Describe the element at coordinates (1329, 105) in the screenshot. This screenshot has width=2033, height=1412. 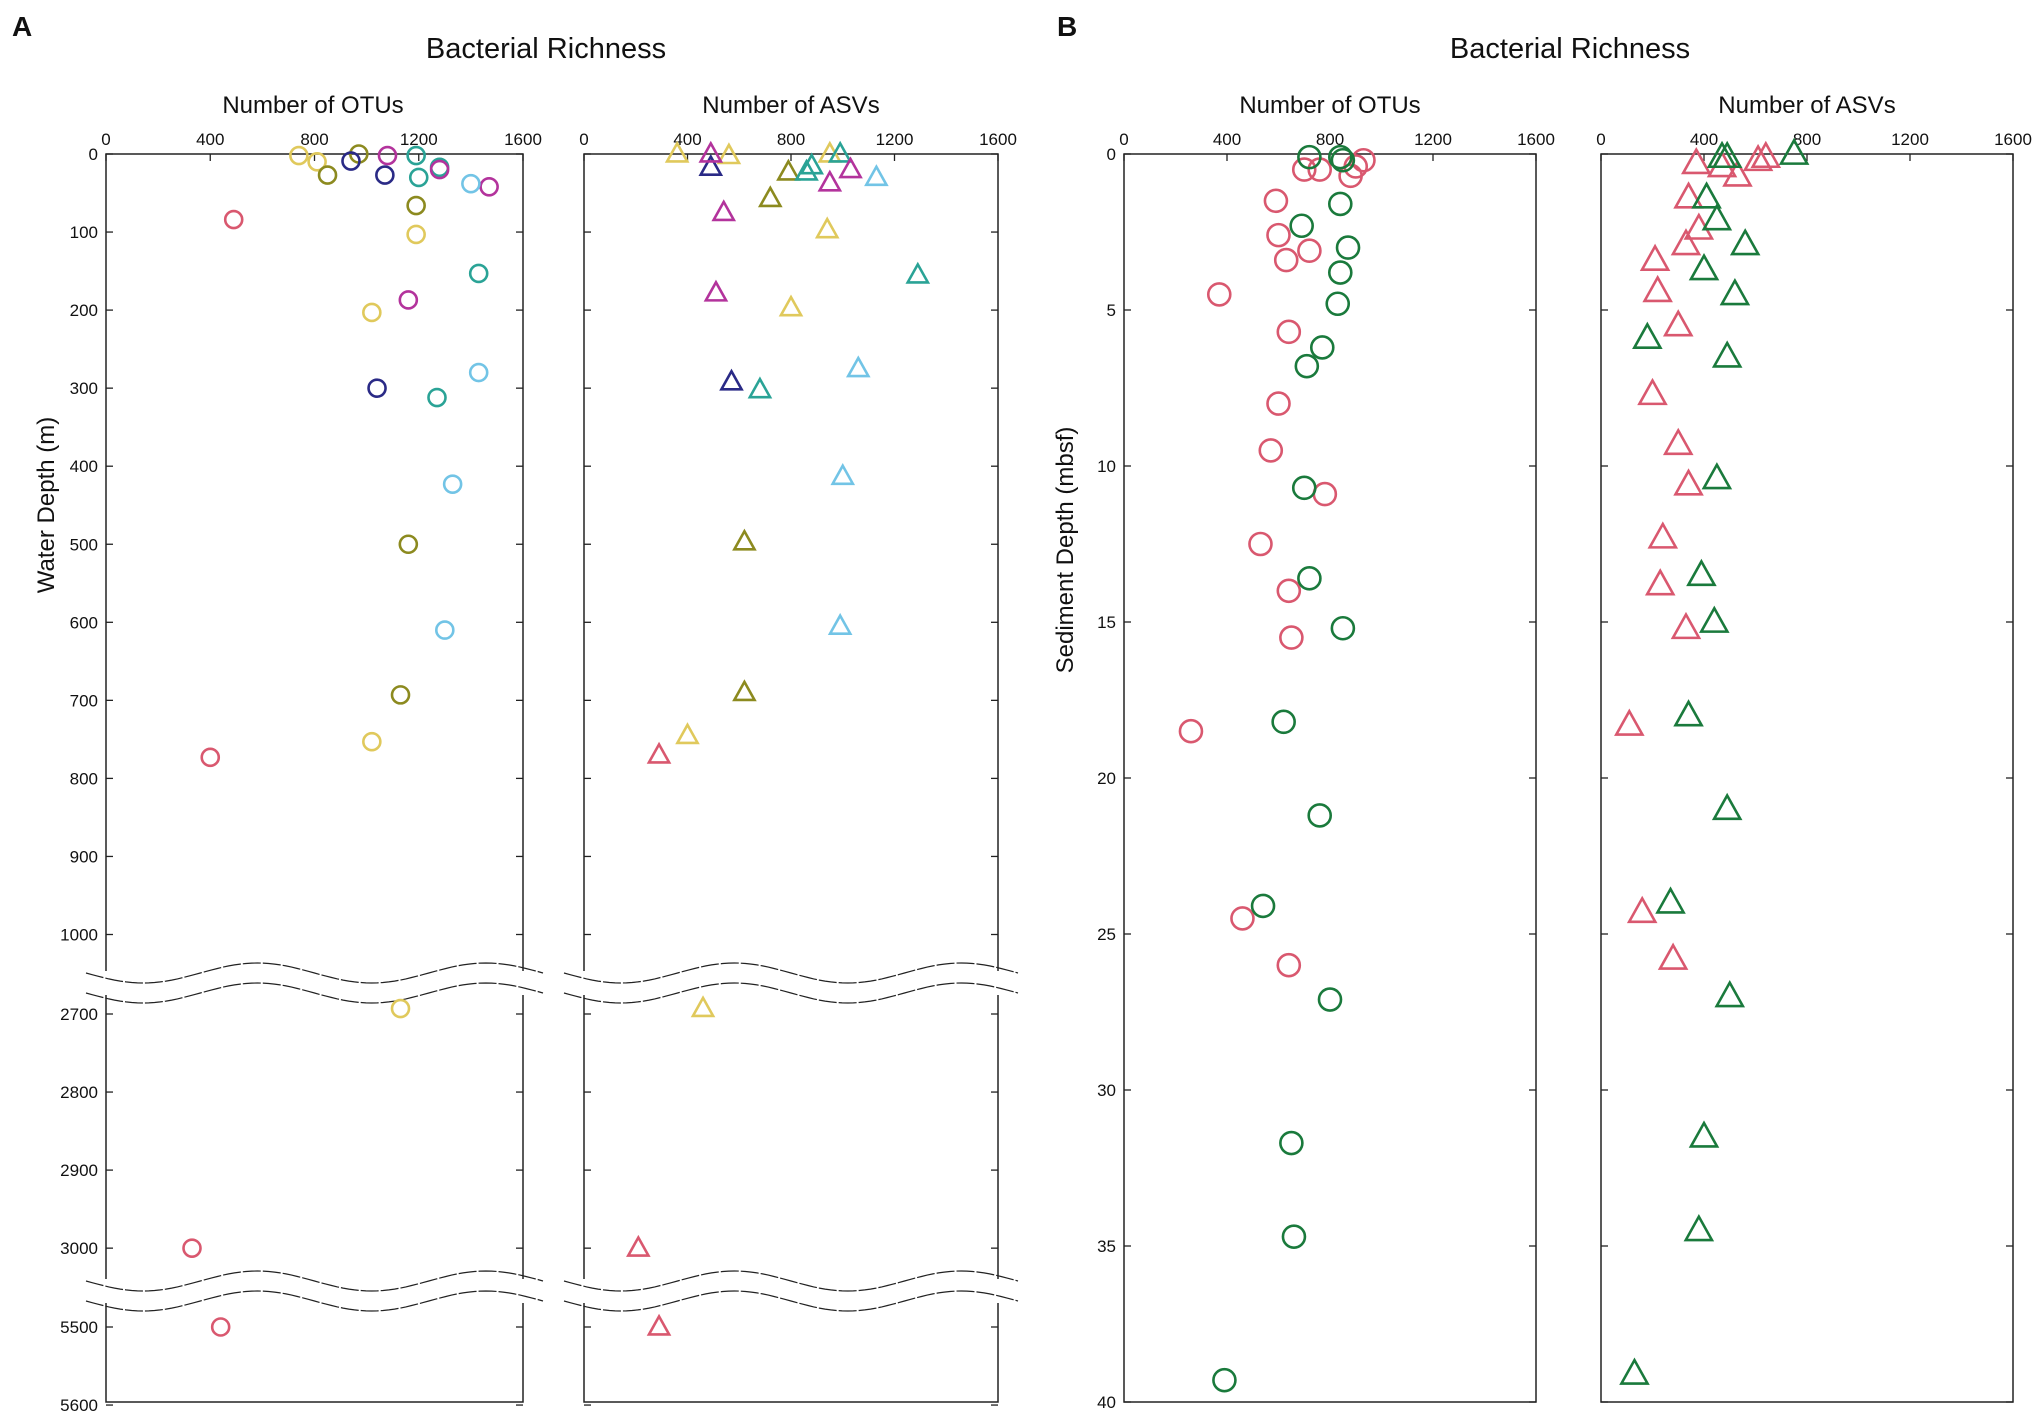
I see `b-otu-title: Number of OTUs` at that location.